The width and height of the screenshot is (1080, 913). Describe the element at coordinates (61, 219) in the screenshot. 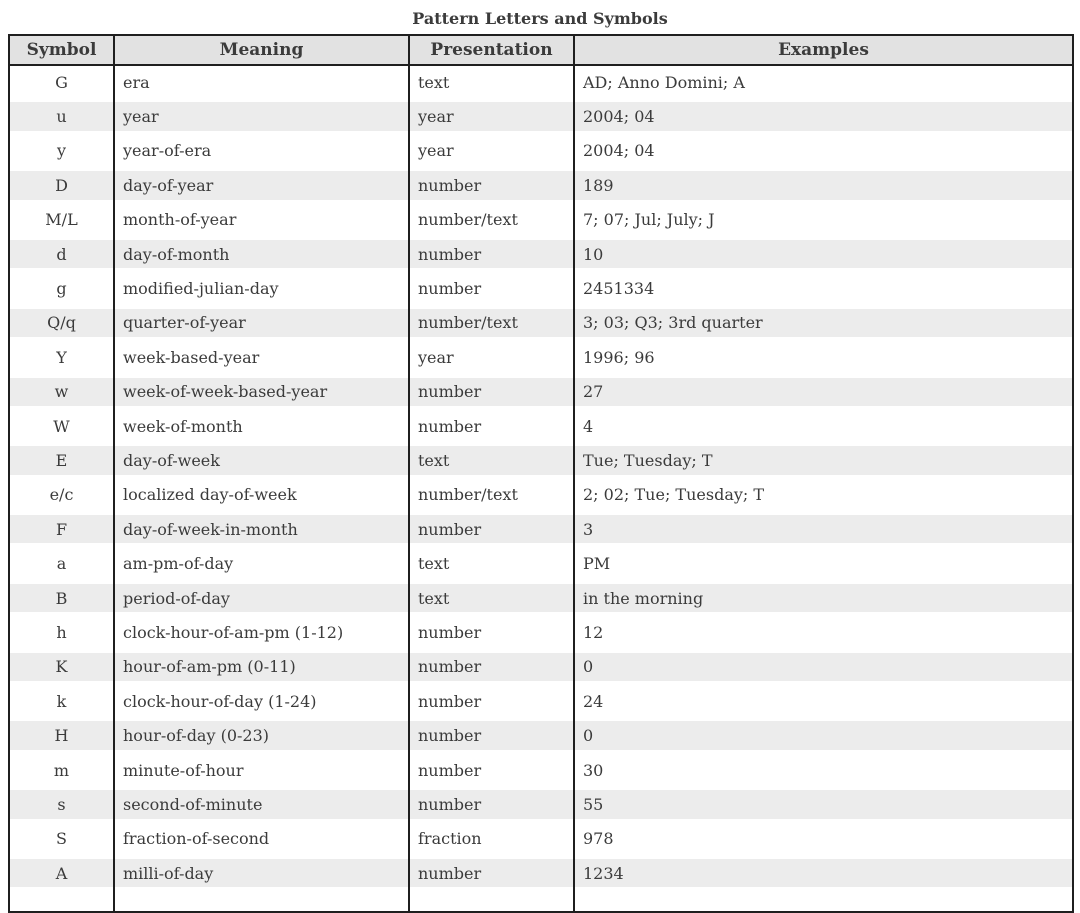

I see `cell-symbol: M/L` at that location.